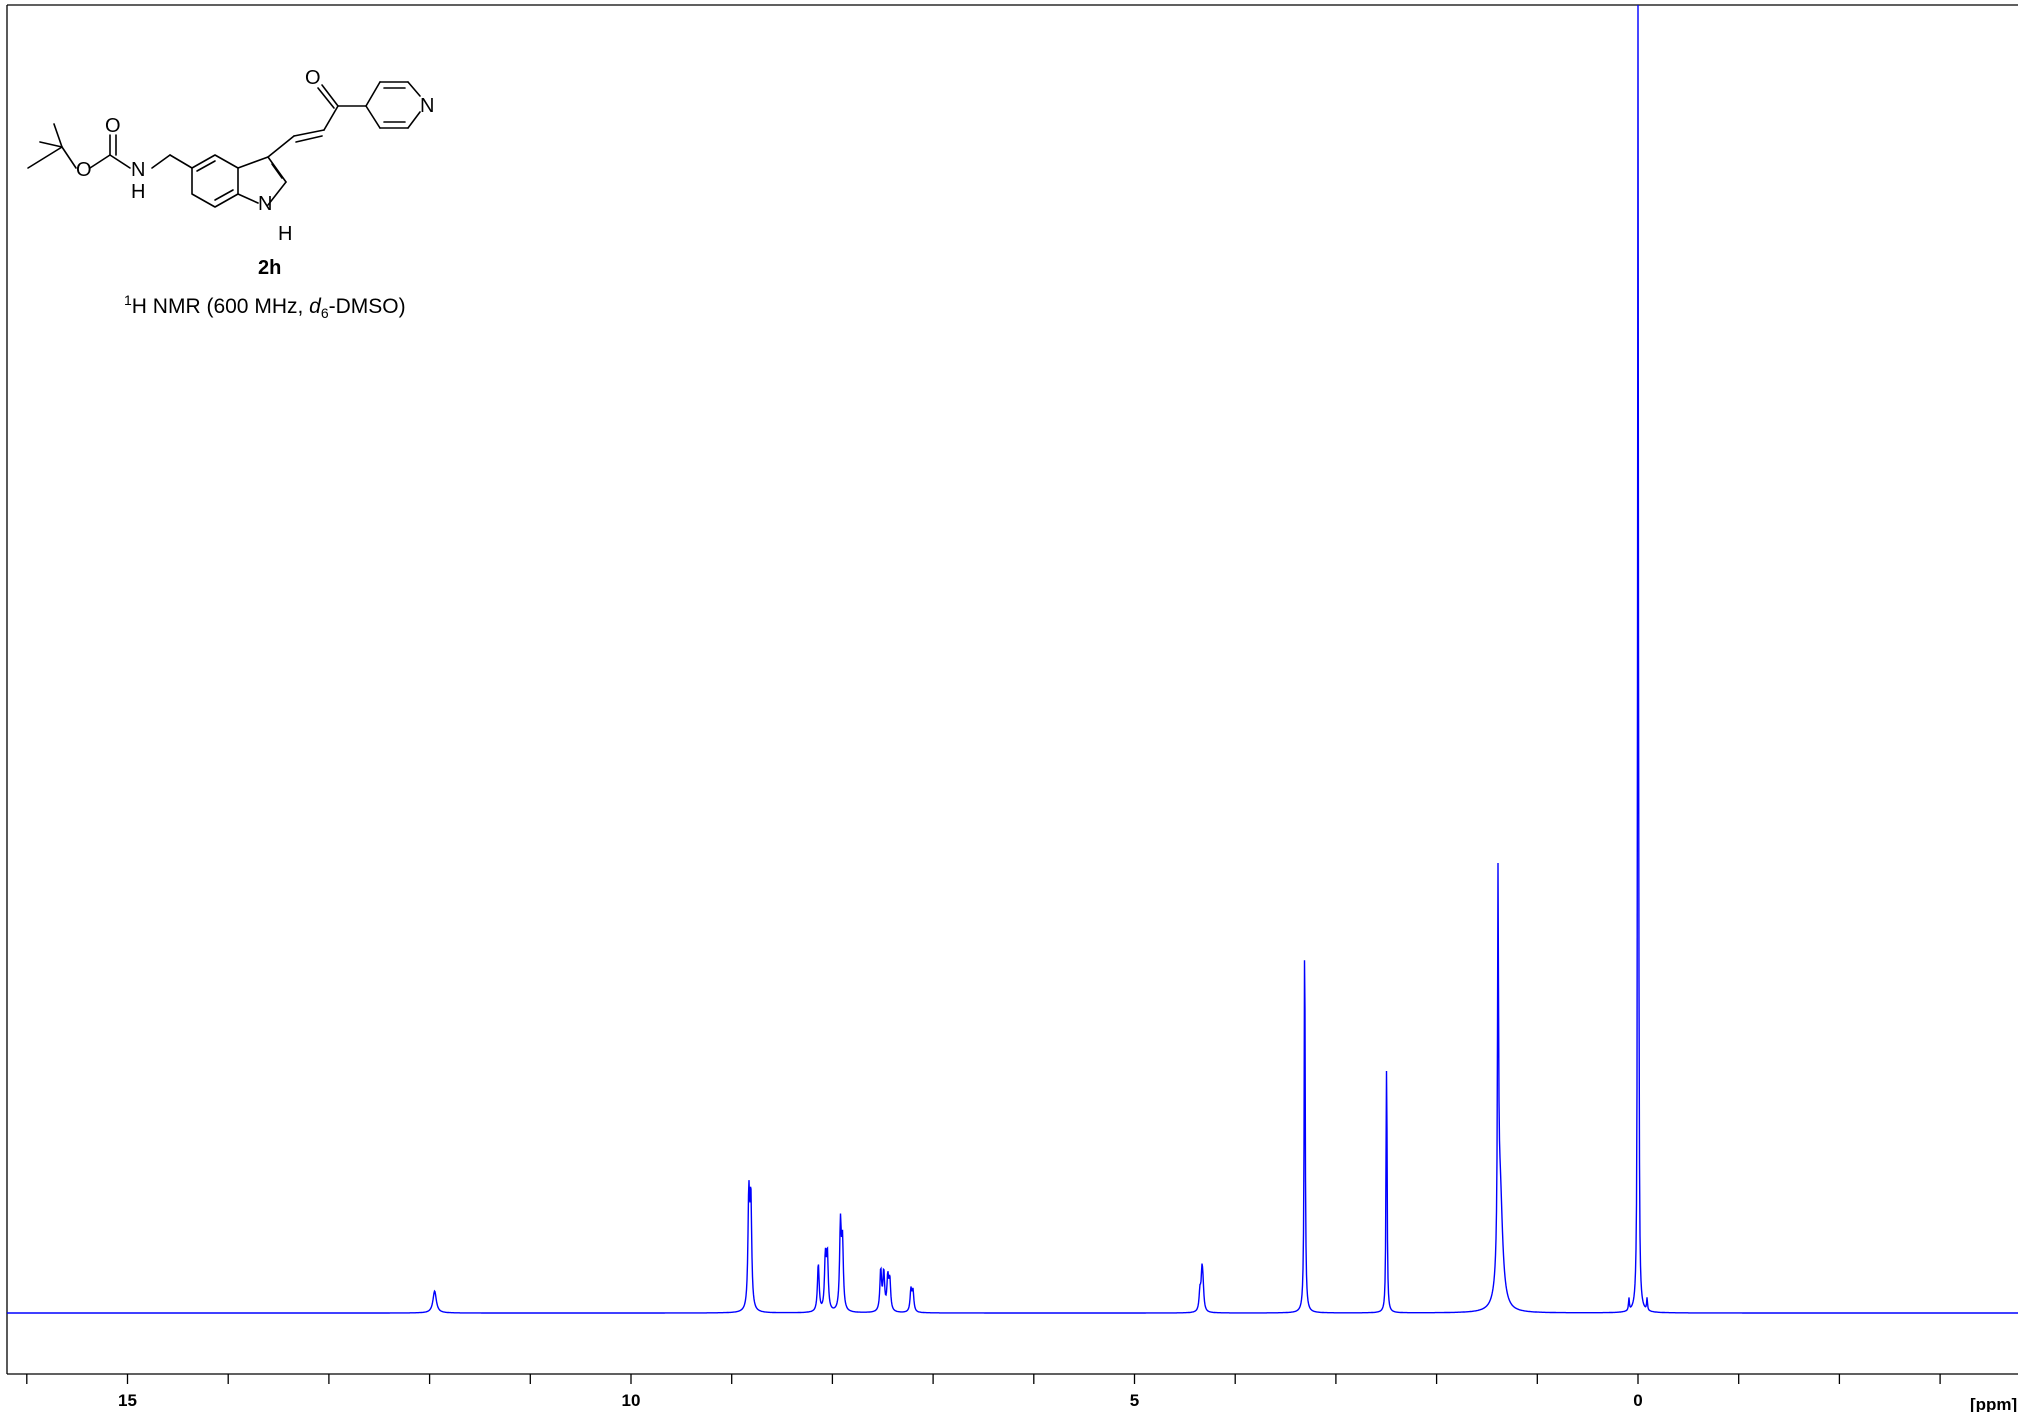 This screenshot has width=2018, height=1412. What do you see at coordinates (230, 156) in the screenshot?
I see `molecule-structure: O O N H O N N H` at bounding box center [230, 156].